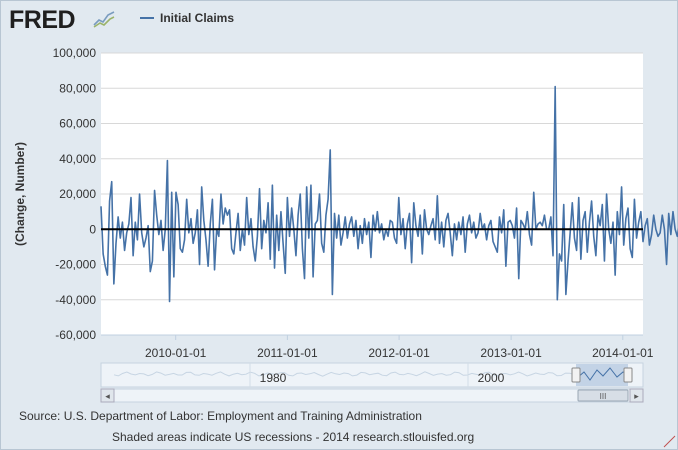  I want to click on fred-logo: FRED, so click(42, 20).